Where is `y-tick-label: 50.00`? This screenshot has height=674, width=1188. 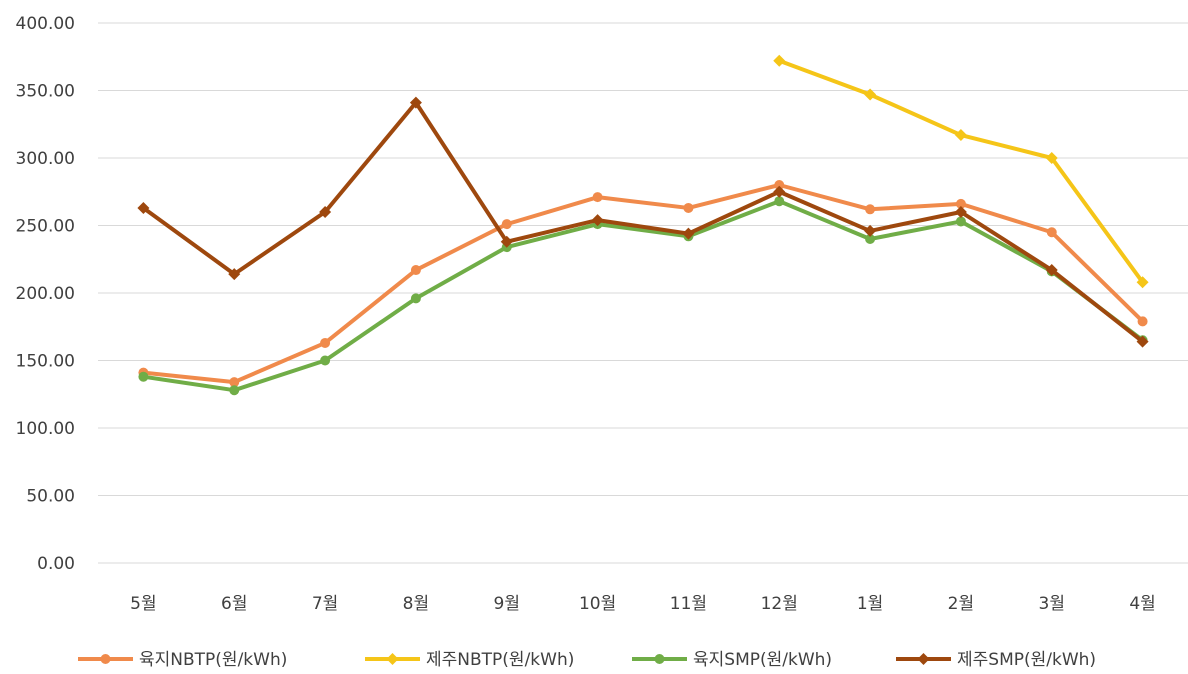
y-tick-label: 50.00 is located at coordinates (50, 497).